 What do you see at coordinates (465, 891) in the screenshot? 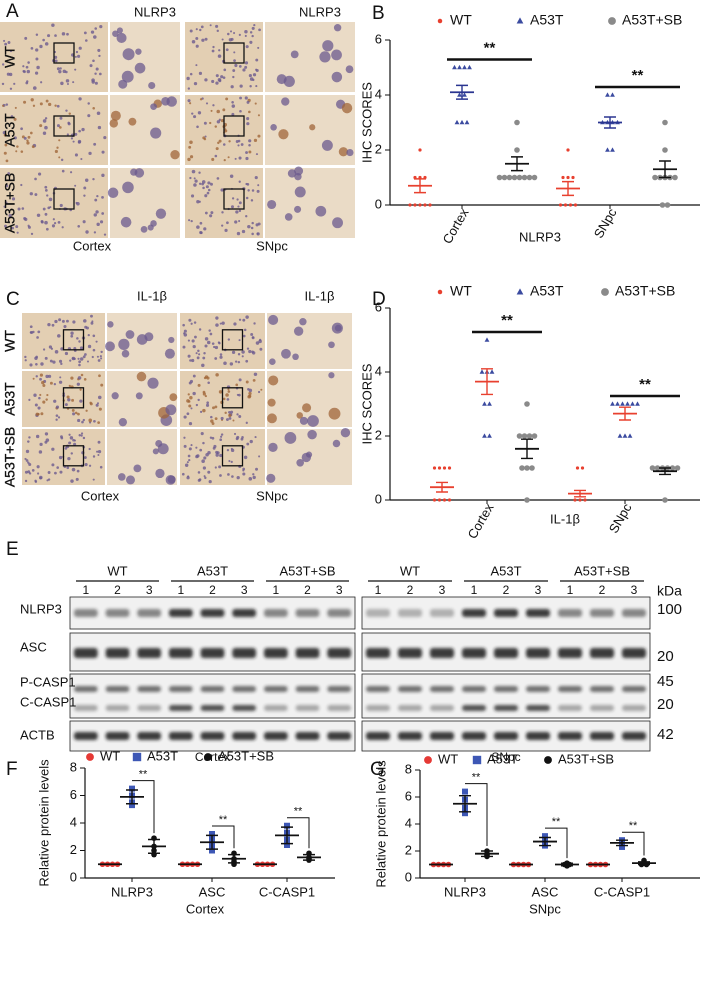
I see `x-tick-label: NLRP3` at bounding box center [465, 891].